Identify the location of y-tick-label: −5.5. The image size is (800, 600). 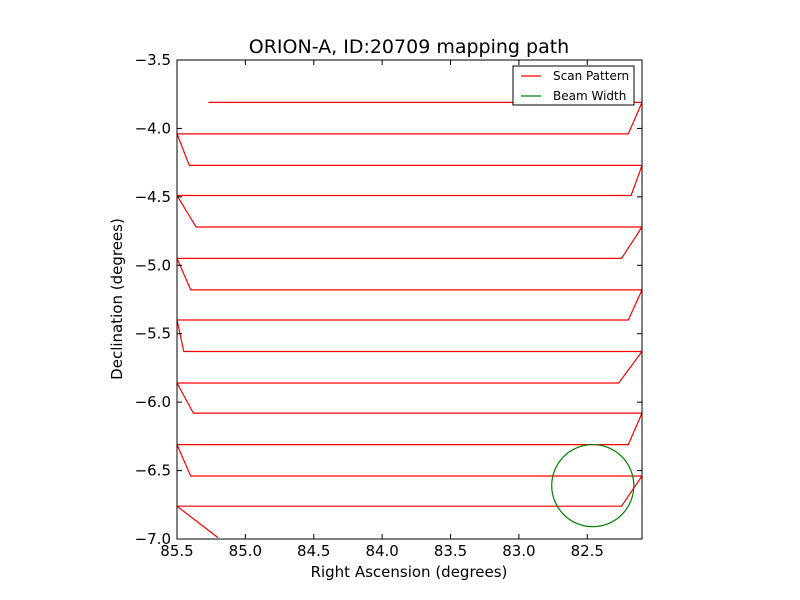
(153, 334).